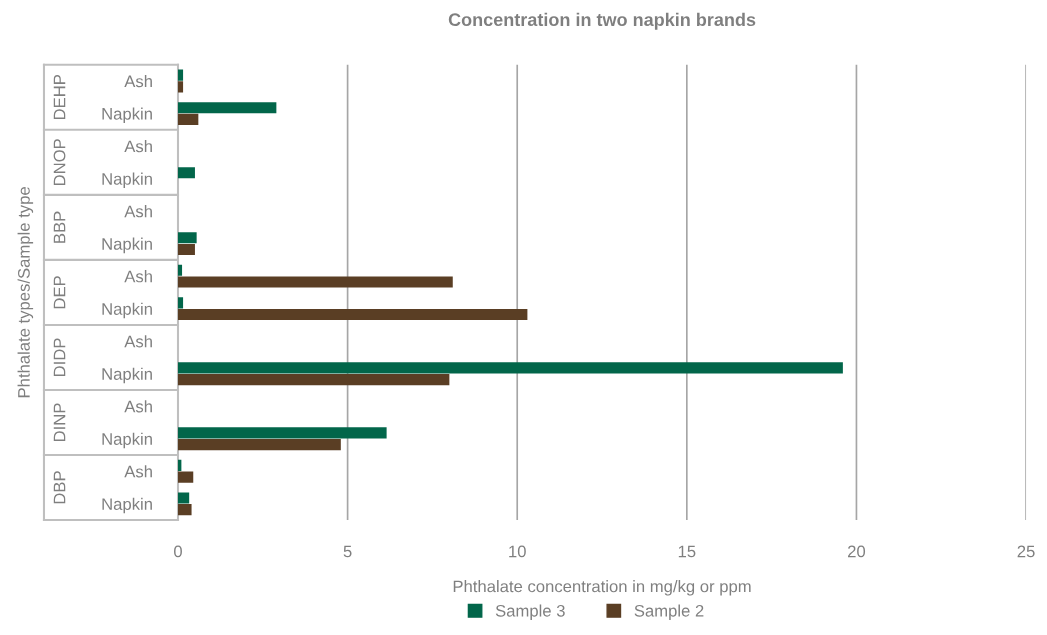 The width and height of the screenshot is (1047, 635). What do you see at coordinates (59, 357) in the screenshot?
I see `text: DIDP` at bounding box center [59, 357].